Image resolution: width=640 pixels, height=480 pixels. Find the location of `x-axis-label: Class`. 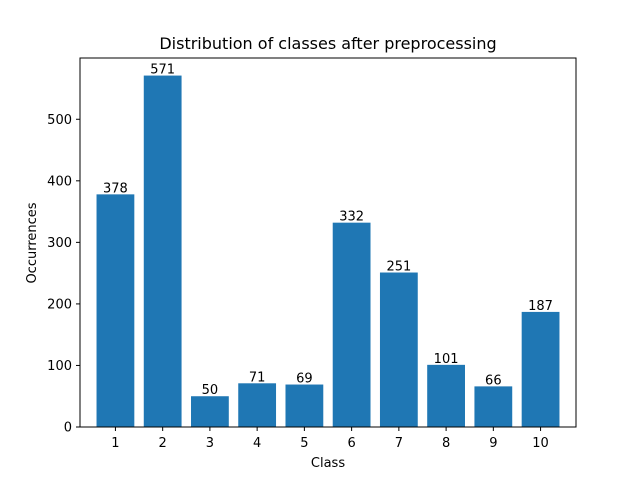

x-axis-label: Class is located at coordinates (328, 463).